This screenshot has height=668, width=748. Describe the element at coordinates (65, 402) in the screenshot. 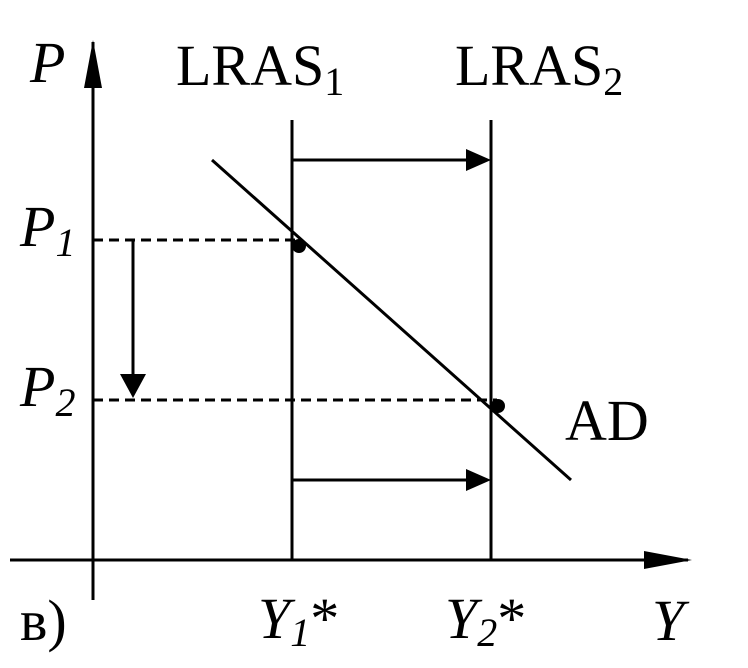

I see `p2-sub: 2` at that location.